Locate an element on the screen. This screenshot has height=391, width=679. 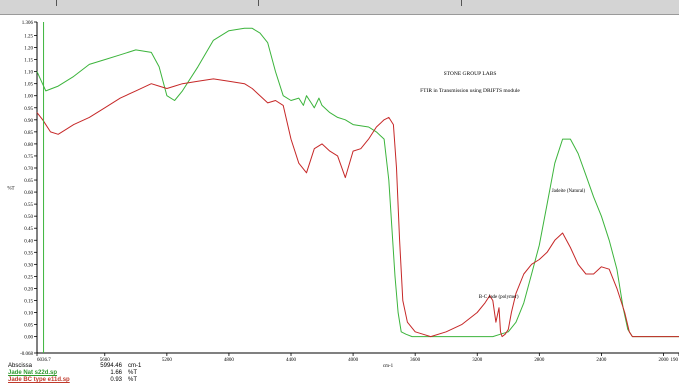
y-tick-label: 0.15 is located at coordinates (28, 301).